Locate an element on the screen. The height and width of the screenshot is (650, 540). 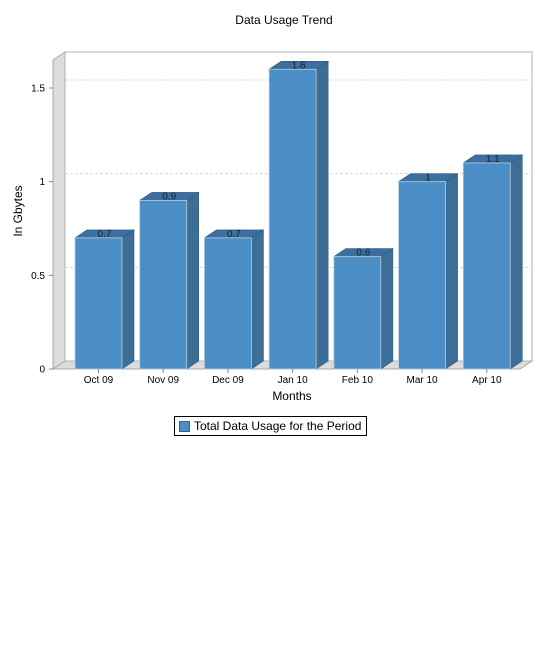
bar: 0.6 is located at coordinates (363, 309).